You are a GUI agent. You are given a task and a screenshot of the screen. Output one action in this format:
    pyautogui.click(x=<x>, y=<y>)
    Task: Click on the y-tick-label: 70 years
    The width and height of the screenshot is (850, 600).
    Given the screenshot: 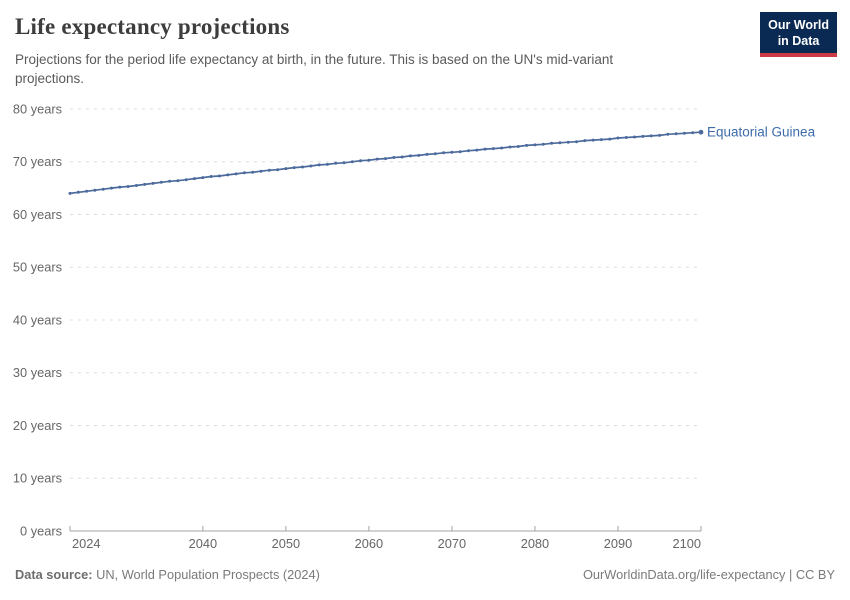 What is the action you would take?
    pyautogui.click(x=37, y=161)
    